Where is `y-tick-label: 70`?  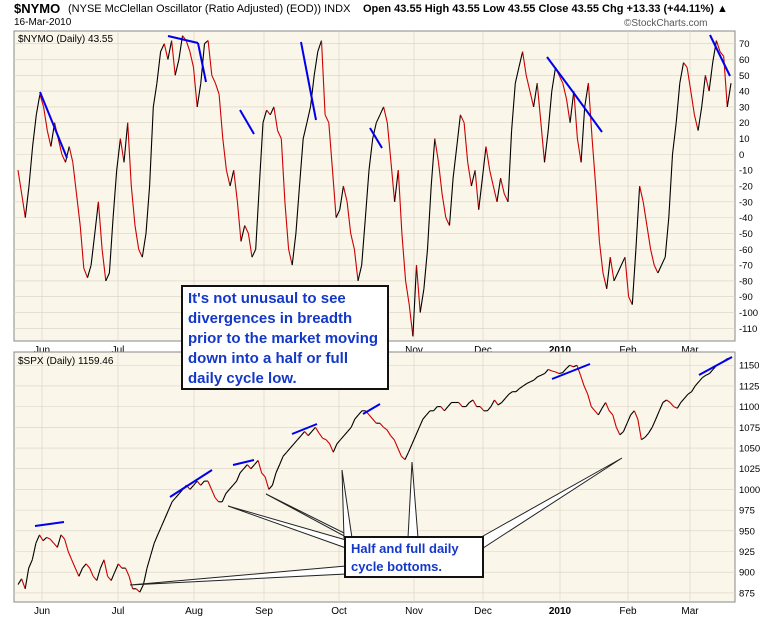 y-tick-label: 70 is located at coordinates (744, 44).